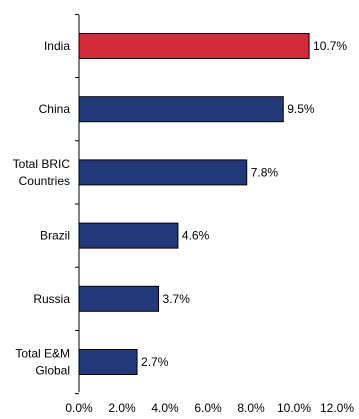  What do you see at coordinates (57, 46) in the screenshot?
I see `category-label: India` at bounding box center [57, 46].